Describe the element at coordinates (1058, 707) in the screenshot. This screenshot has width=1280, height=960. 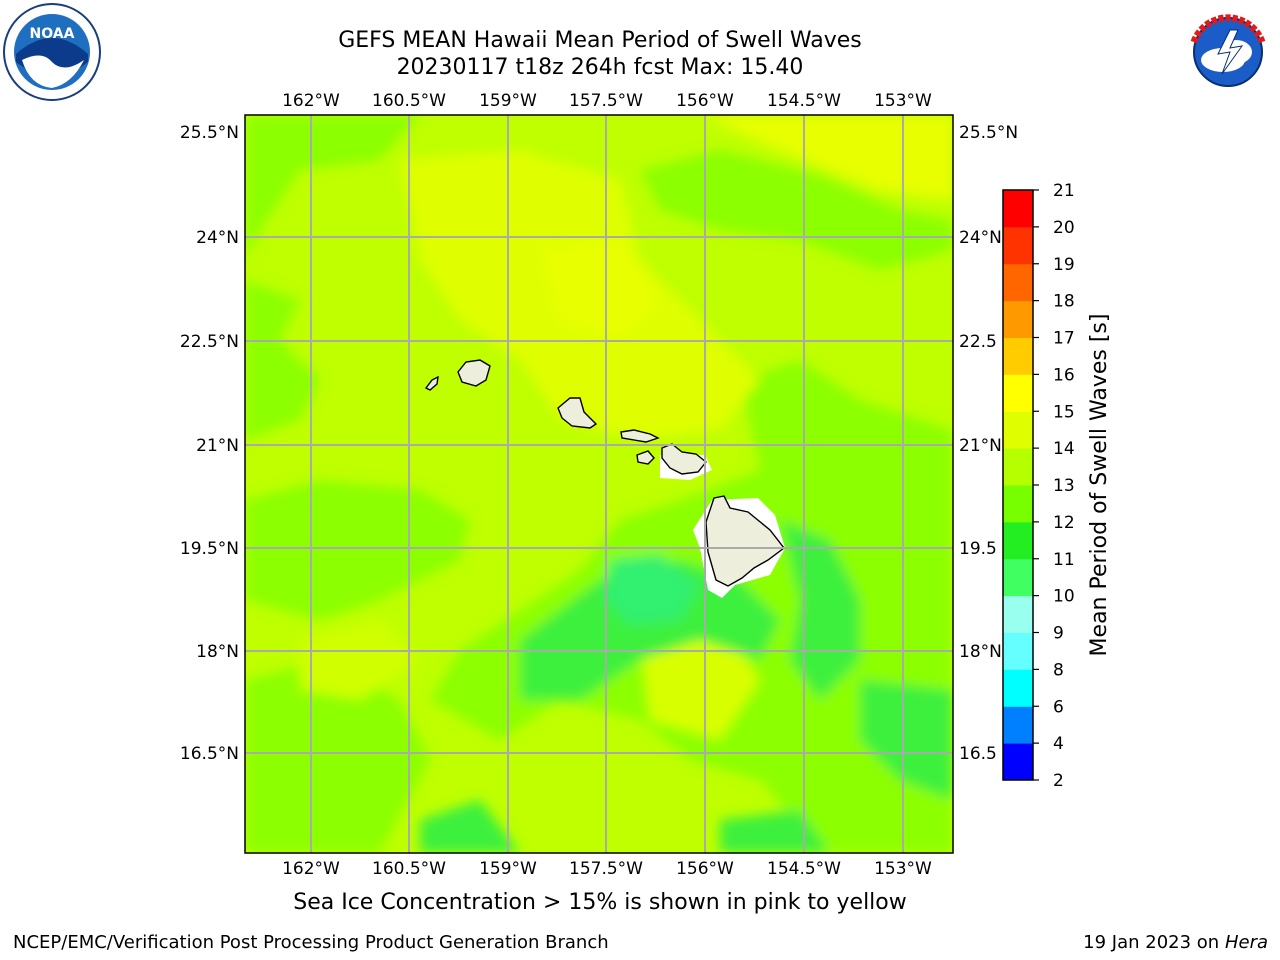
I see `colorbar-tick-label: 6` at that location.